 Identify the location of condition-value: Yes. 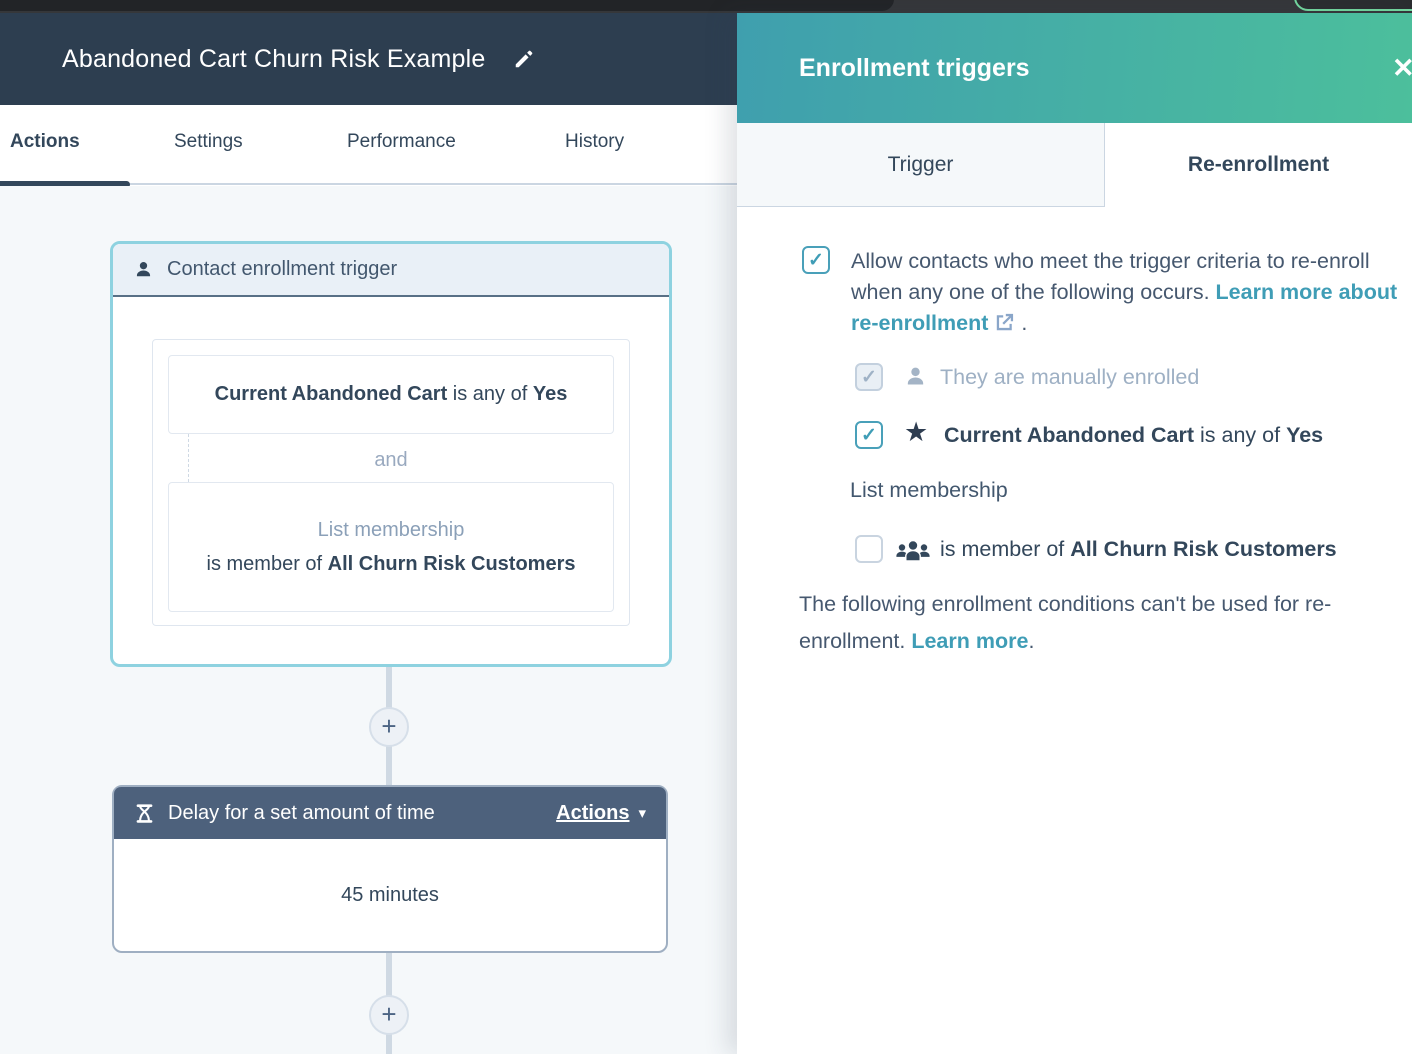
(550, 394).